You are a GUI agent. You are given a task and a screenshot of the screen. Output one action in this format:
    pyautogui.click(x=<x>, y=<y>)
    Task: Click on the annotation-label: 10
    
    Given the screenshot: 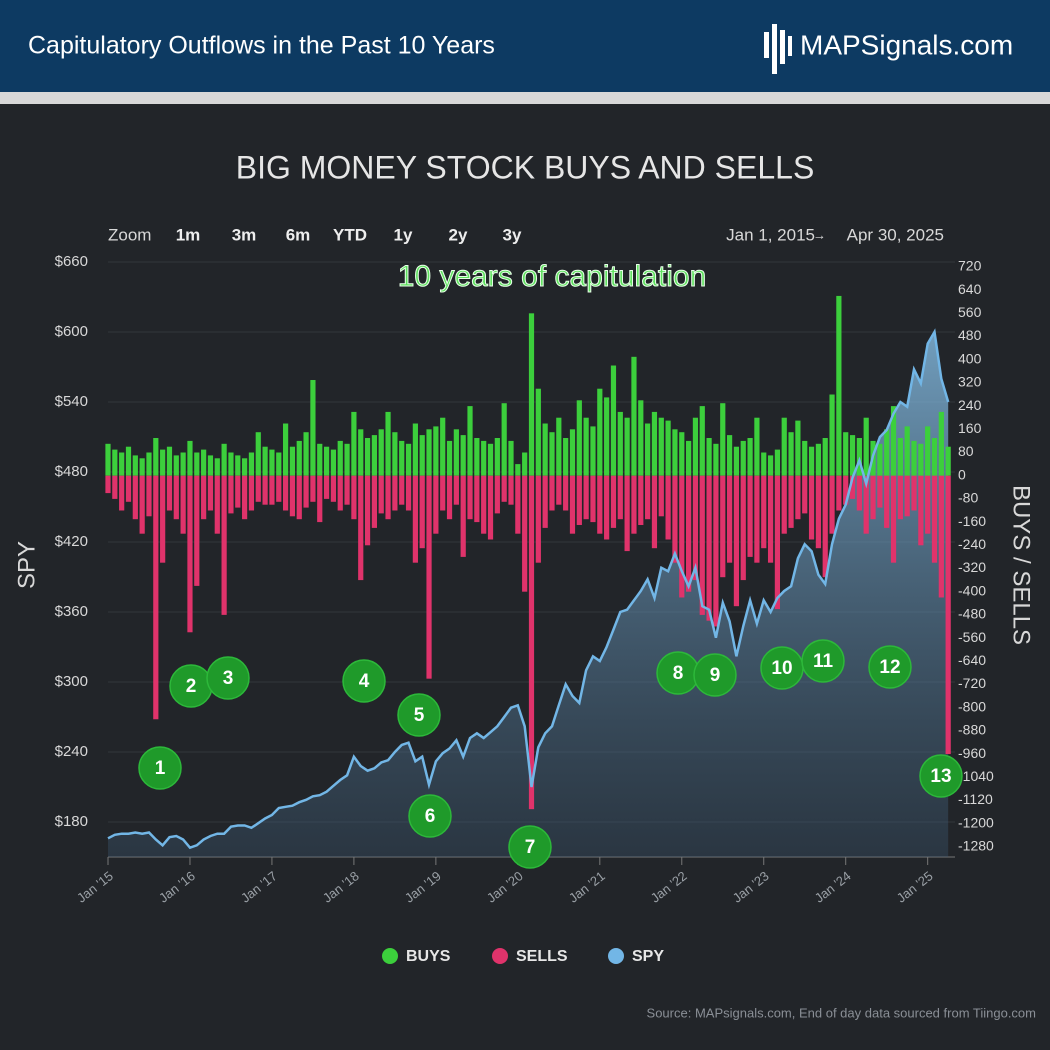 What is the action you would take?
    pyautogui.click(x=781, y=668)
    